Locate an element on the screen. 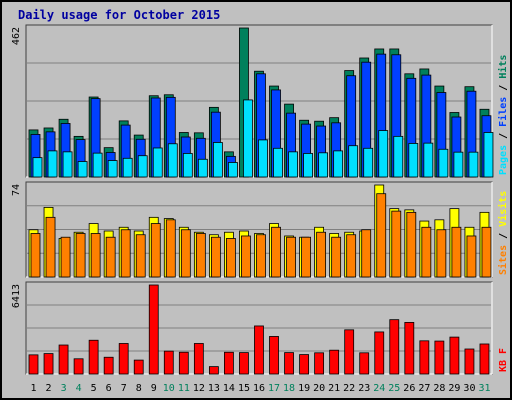 The height and width of the screenshot is (400, 512). x-tick-label-day-10: 10 is located at coordinates (169, 388).